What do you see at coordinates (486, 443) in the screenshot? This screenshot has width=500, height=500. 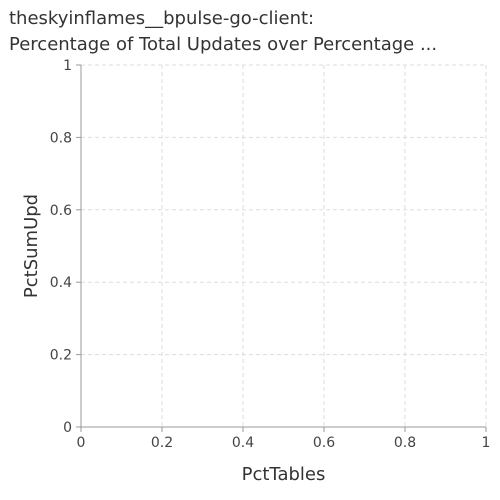 I see `x-tick-label: 1` at bounding box center [486, 443].